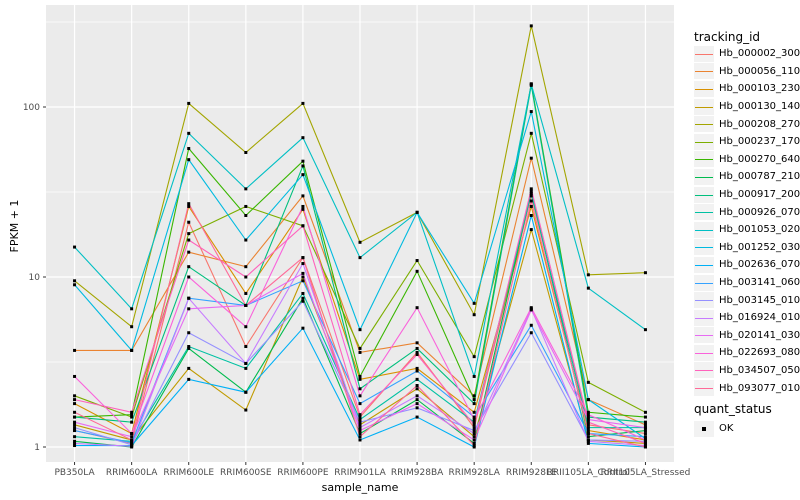 The image size is (800, 500). I want to click on legend-item: Hb_022693_080, so click(747, 353).